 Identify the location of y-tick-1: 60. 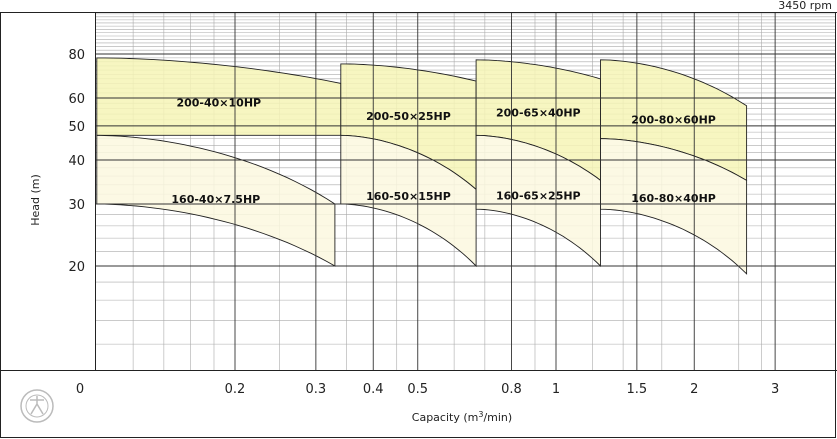
(76, 99).